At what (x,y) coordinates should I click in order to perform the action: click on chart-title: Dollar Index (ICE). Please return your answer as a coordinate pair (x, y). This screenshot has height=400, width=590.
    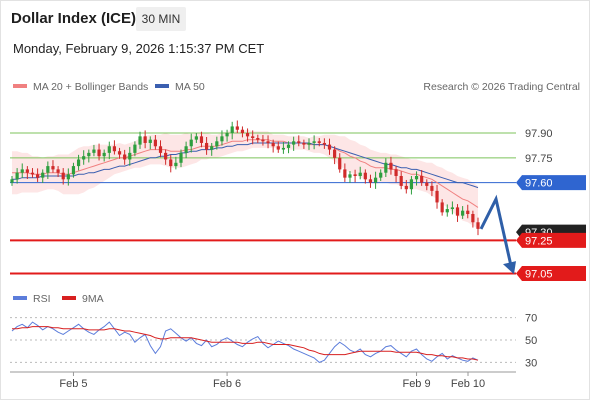
    Looking at the image, I should click on (74, 18).